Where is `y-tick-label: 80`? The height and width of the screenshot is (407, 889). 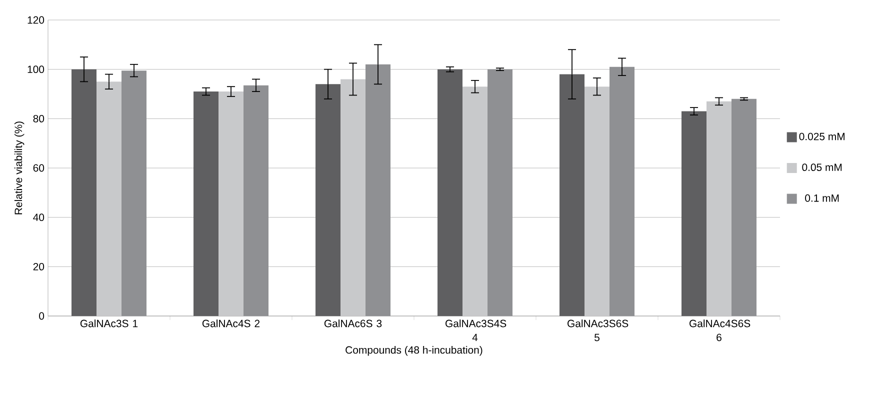 y-tick-label: 80 is located at coordinates (38, 118).